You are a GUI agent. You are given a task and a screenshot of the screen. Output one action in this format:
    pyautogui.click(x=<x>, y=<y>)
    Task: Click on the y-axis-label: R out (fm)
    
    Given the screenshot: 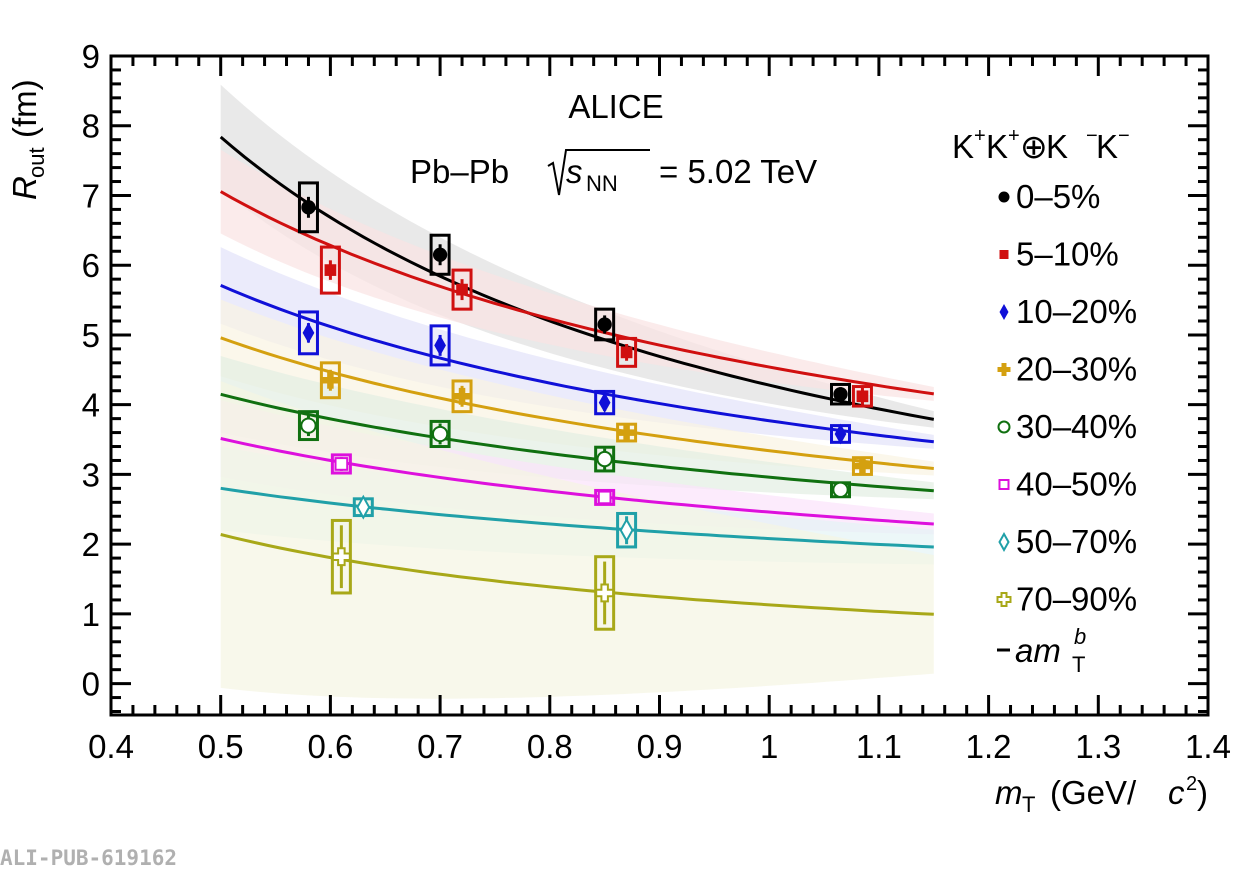 What is the action you would take?
    pyautogui.click(x=27, y=139)
    